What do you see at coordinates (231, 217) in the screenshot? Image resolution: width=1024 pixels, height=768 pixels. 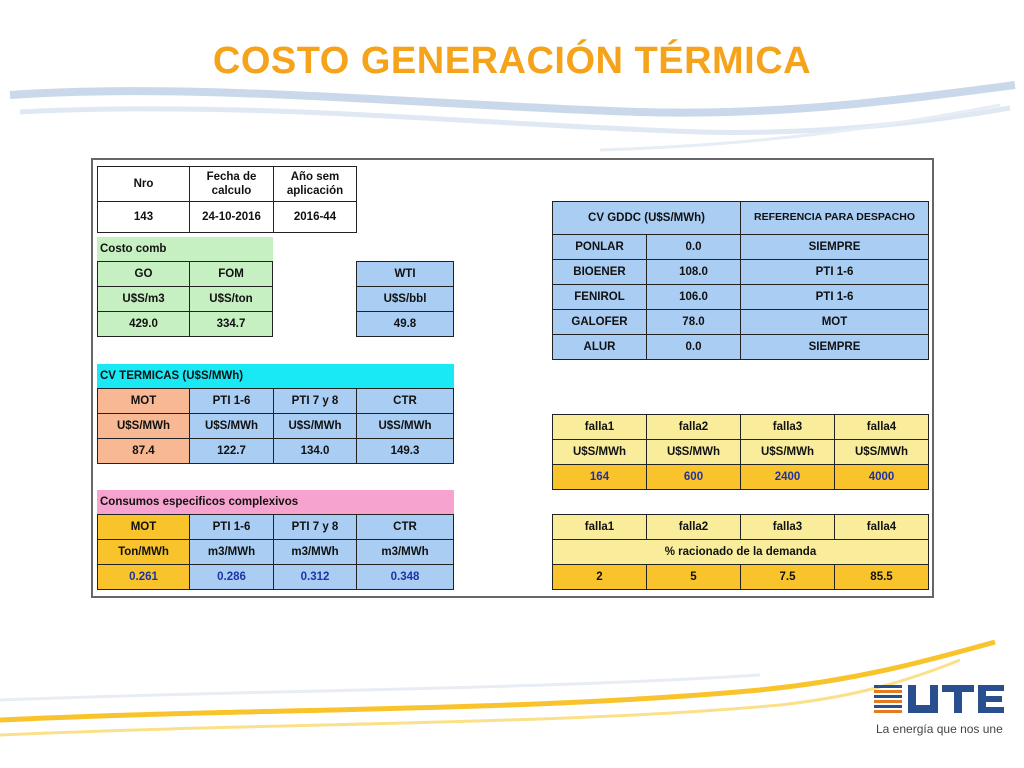 I see `header-value-fecha: 24-10-2016` at bounding box center [231, 217].